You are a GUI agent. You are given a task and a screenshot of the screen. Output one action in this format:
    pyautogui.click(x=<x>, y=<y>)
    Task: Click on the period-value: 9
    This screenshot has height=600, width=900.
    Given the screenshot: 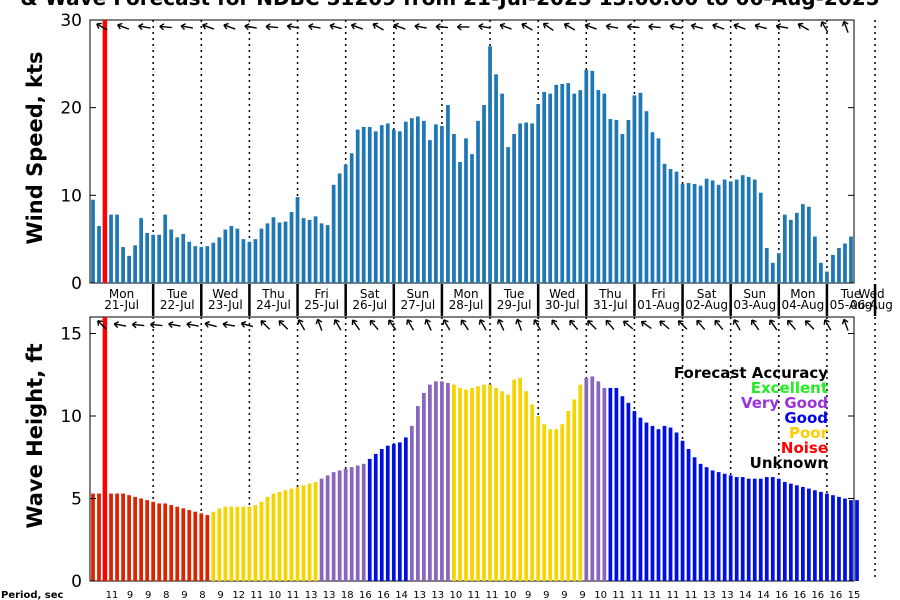 What is the action you would take?
    pyautogui.click(x=546, y=595)
    